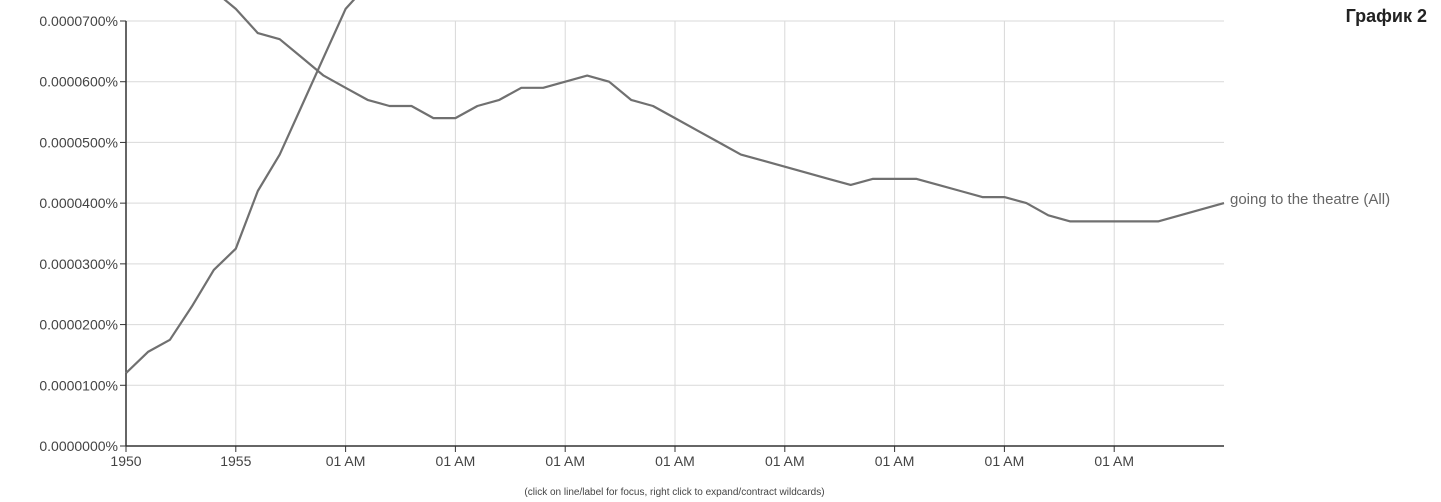 The height and width of the screenshot is (502, 1441). I want to click on x-tick-label: 1955, so click(235, 461).